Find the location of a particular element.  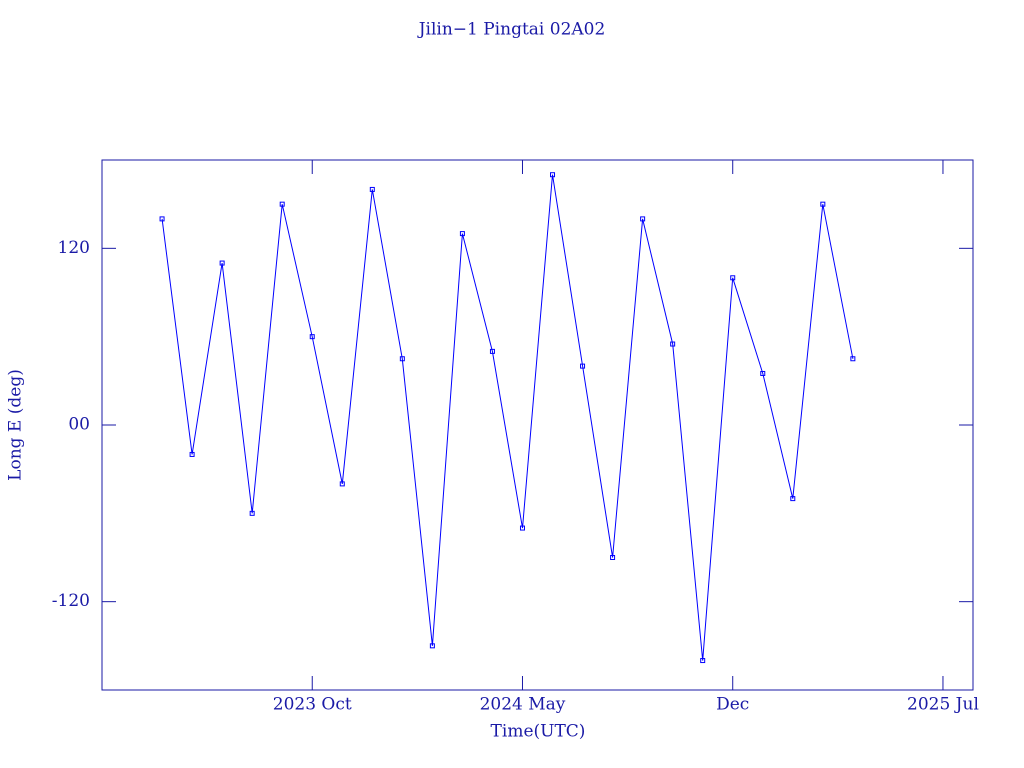

x-tick-label: 2024 May is located at coordinates (523, 705).